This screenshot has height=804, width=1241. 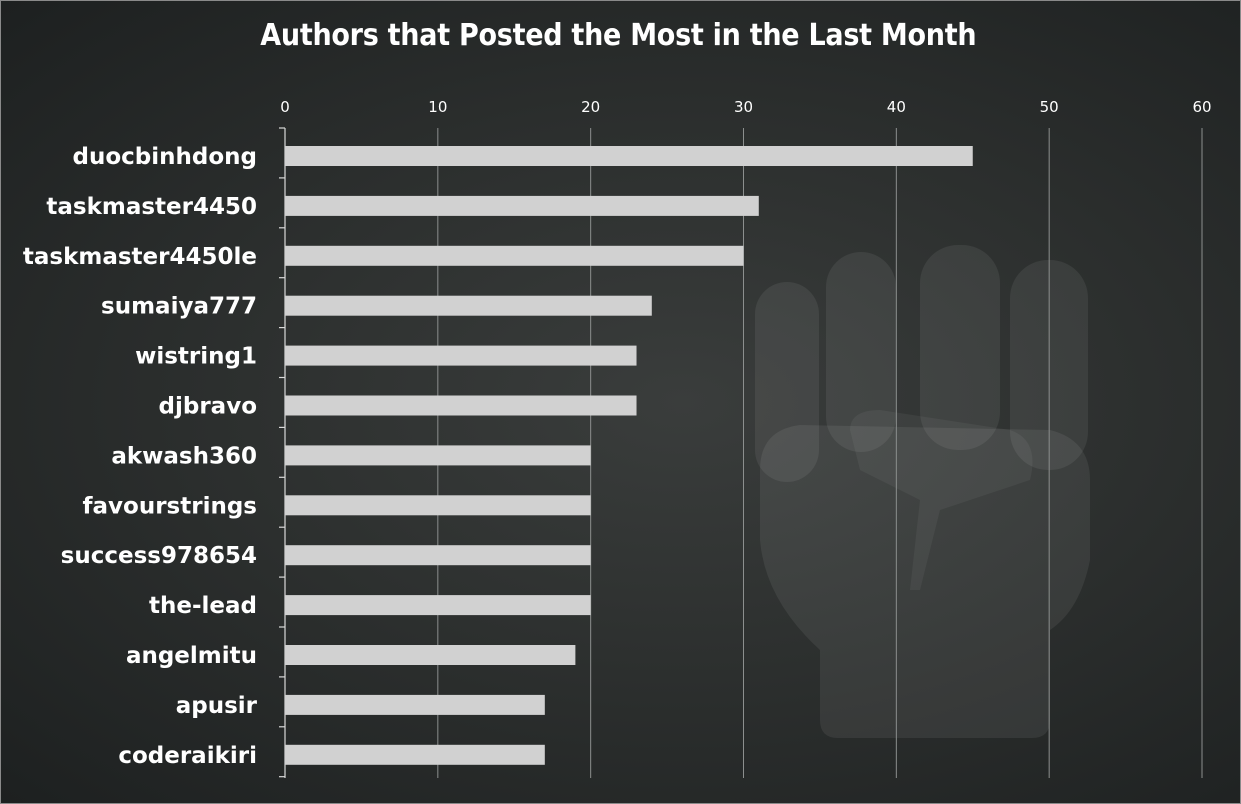 What do you see at coordinates (196, 357) in the screenshot?
I see `category-label: wistring1` at bounding box center [196, 357].